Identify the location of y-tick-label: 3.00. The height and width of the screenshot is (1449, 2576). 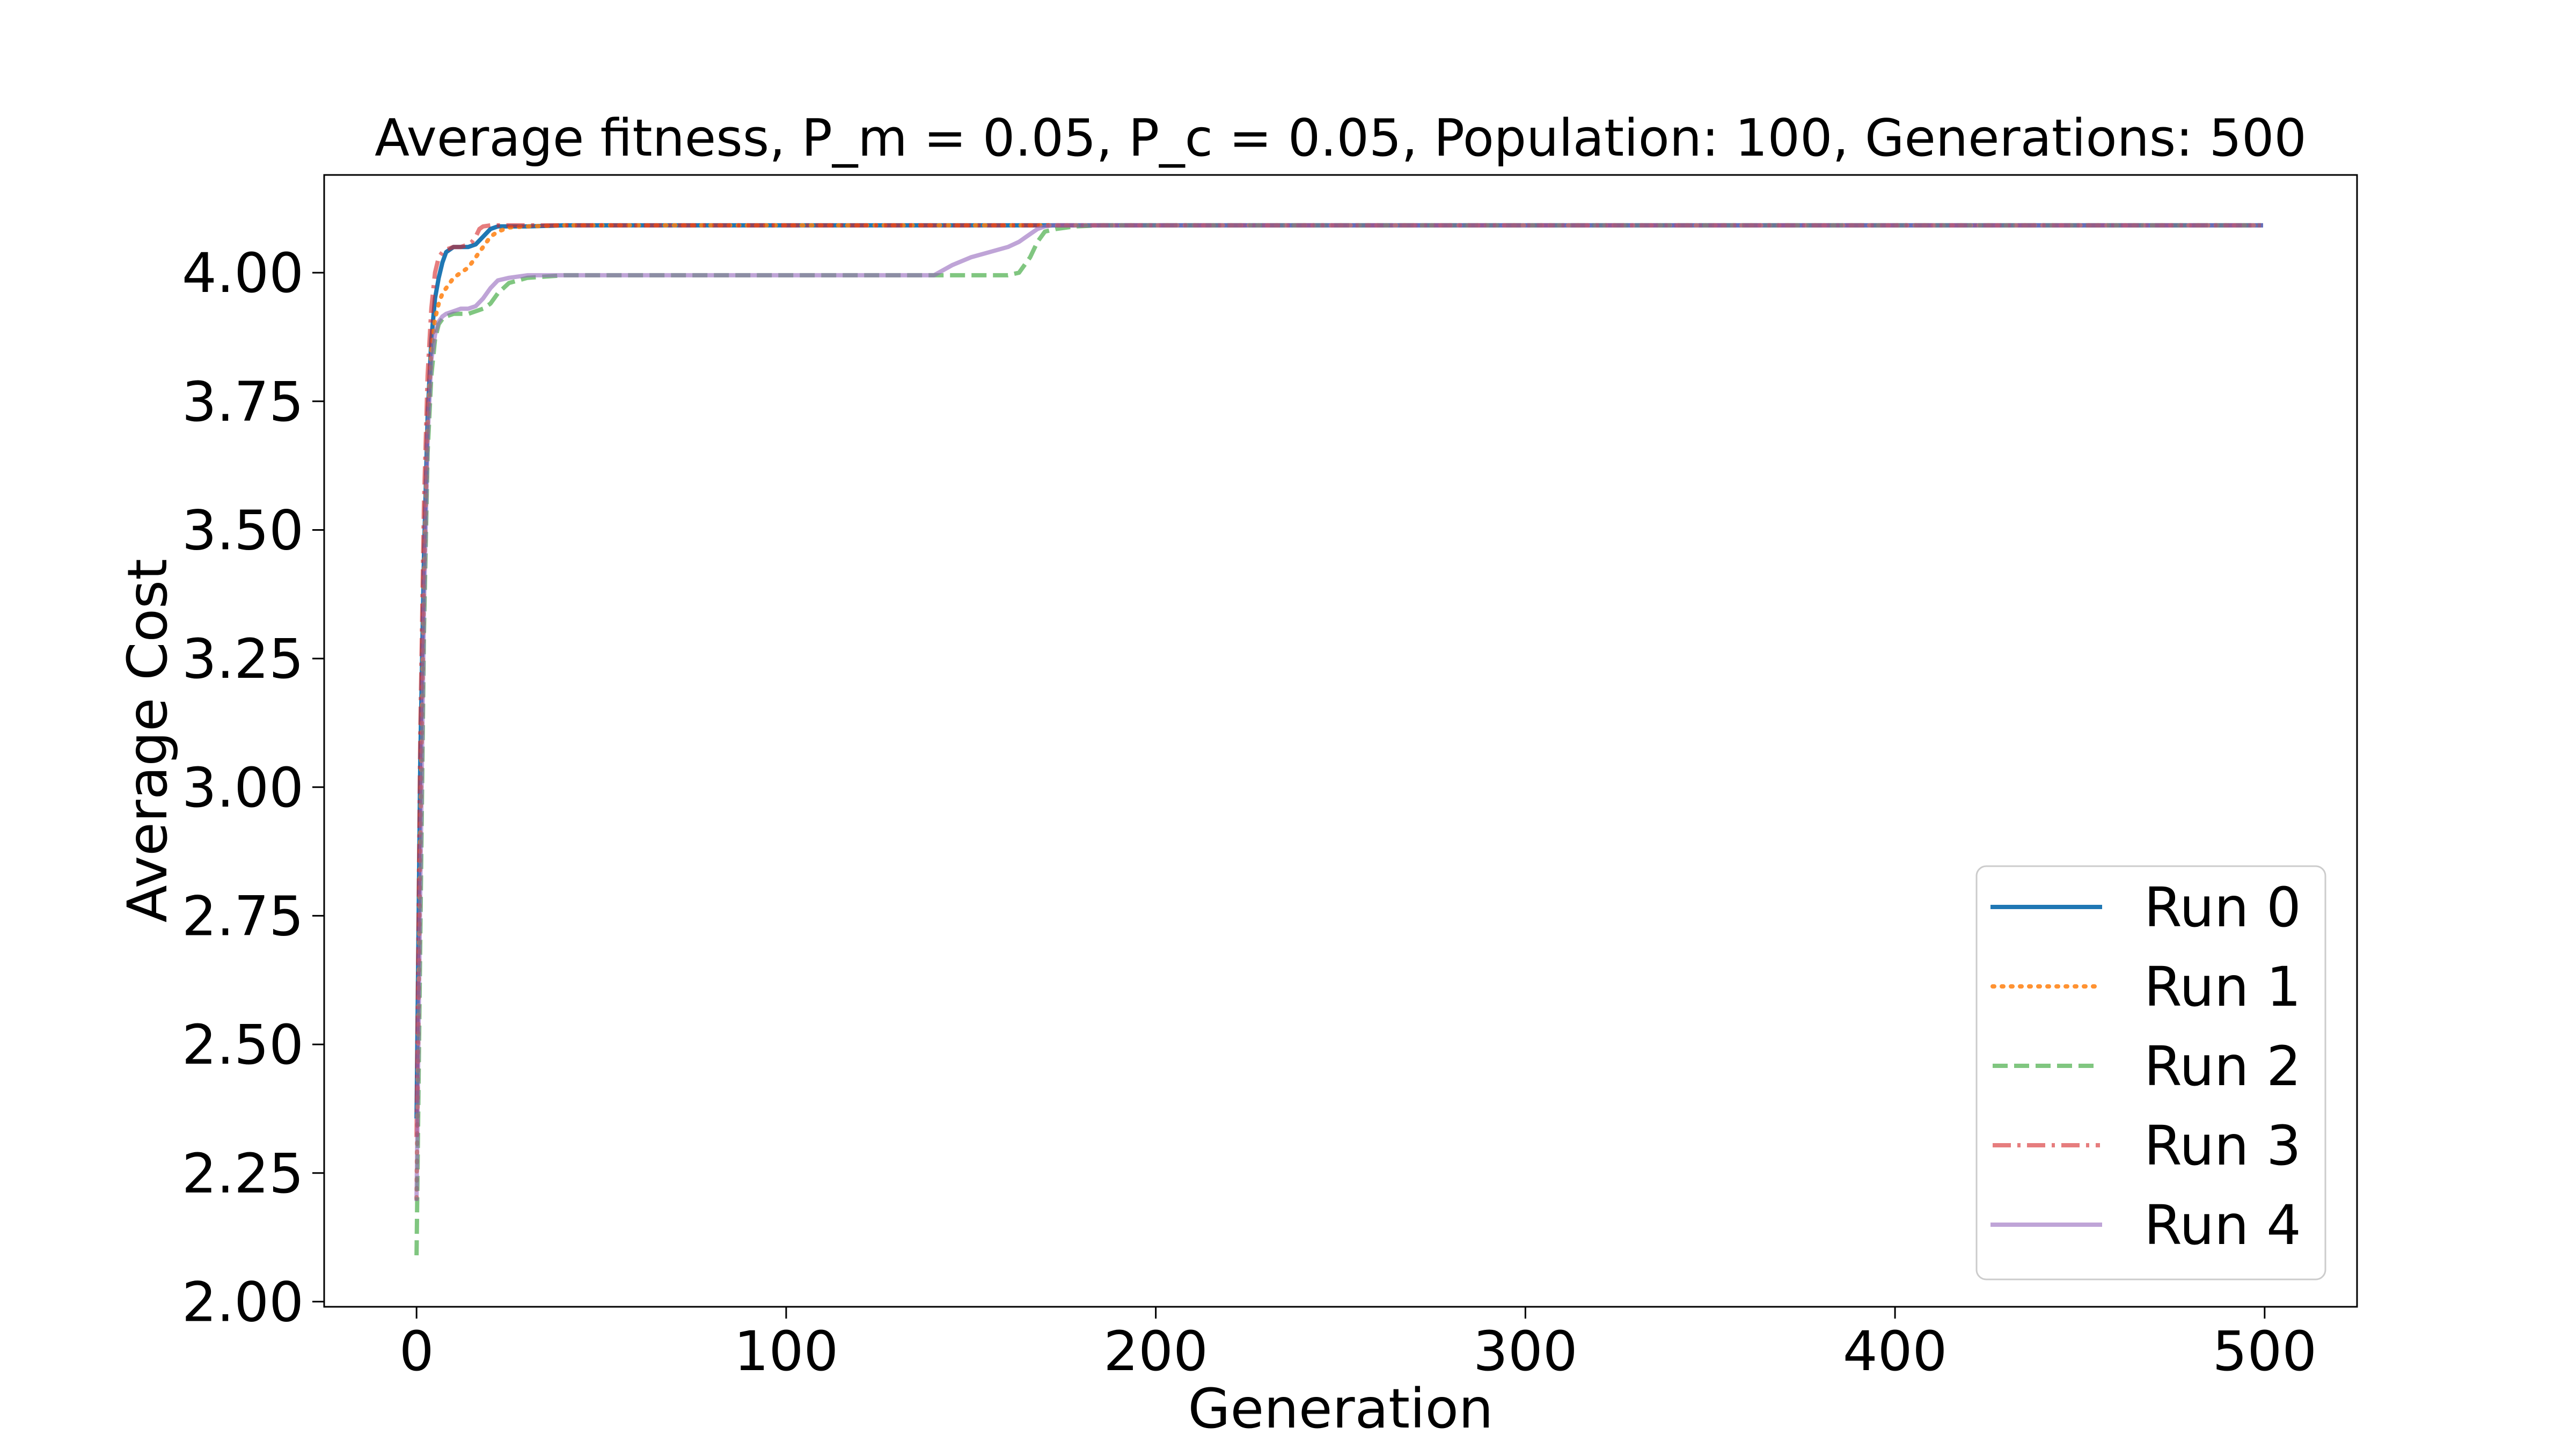
(243, 788).